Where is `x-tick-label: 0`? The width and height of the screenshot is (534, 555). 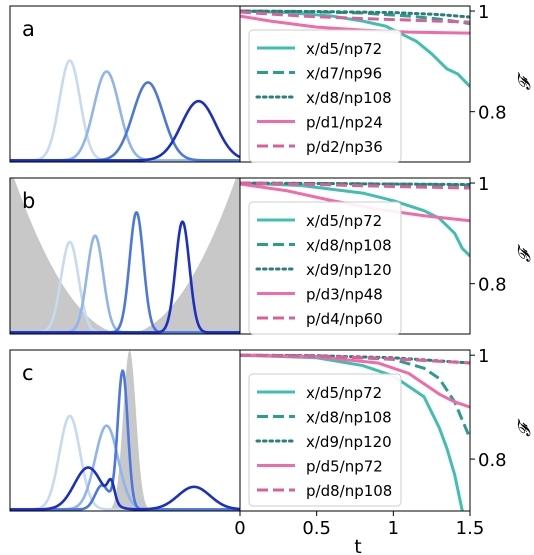 x-tick-label: 0 is located at coordinates (239, 528).